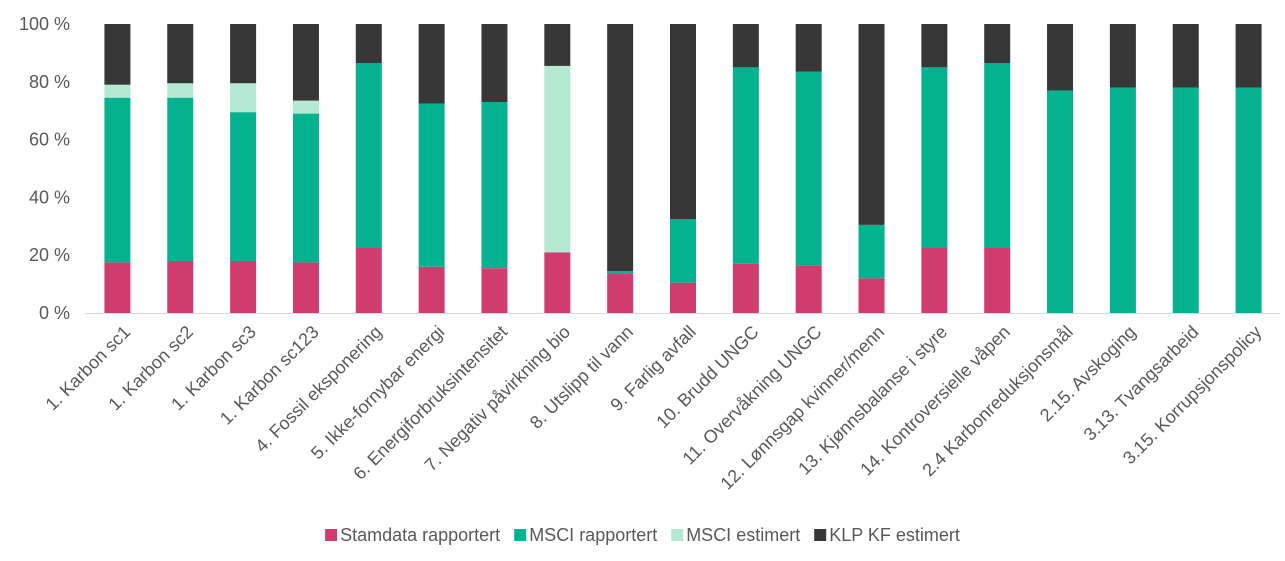  What do you see at coordinates (44, 24) in the screenshot?
I see `y-tick-label: 100 %` at bounding box center [44, 24].